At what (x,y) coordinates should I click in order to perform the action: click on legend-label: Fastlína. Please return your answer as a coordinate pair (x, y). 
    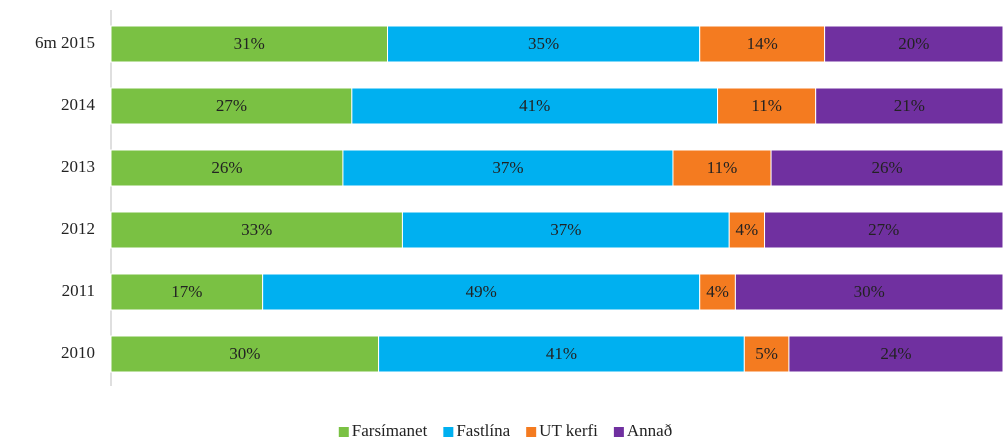
    Looking at the image, I should click on (483, 430).